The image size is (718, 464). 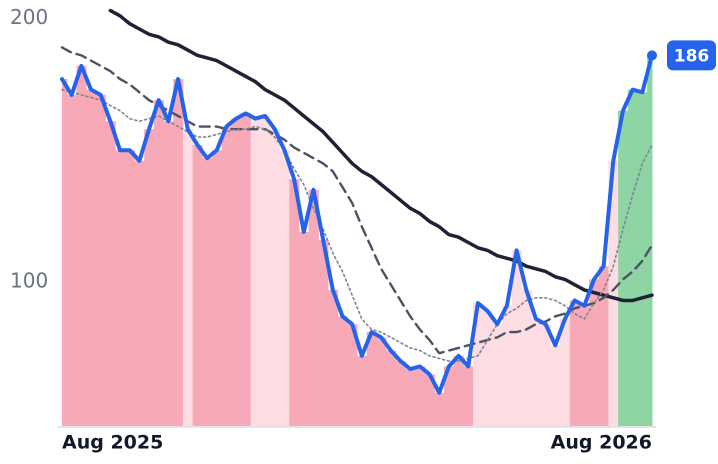 What do you see at coordinates (29, 281) in the screenshot?
I see `y-tick-label: 100` at bounding box center [29, 281].